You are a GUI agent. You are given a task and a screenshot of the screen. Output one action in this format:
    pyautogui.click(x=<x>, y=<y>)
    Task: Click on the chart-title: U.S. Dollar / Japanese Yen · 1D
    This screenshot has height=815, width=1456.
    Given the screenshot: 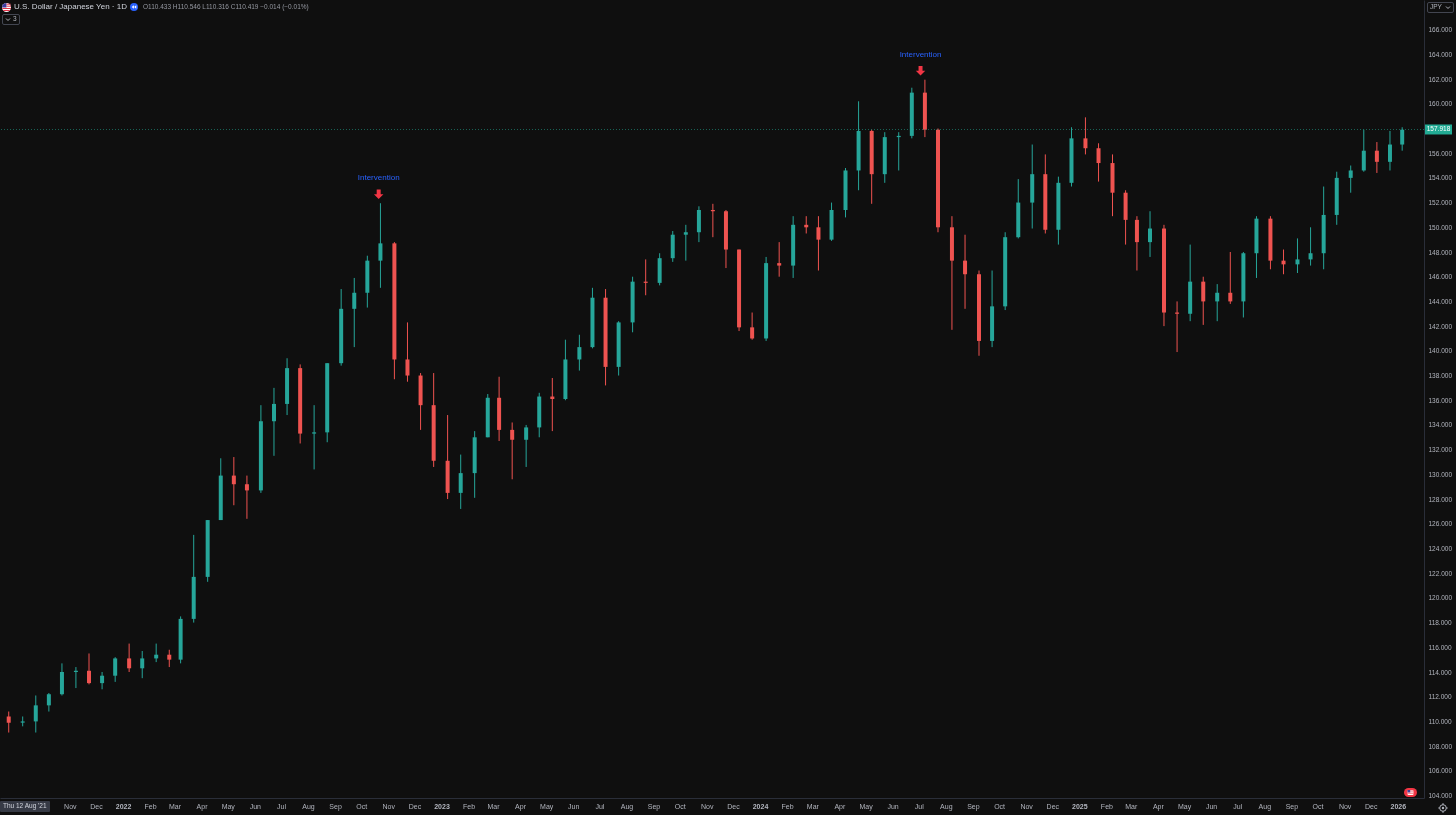 What is the action you would take?
    pyautogui.click(x=70, y=6)
    